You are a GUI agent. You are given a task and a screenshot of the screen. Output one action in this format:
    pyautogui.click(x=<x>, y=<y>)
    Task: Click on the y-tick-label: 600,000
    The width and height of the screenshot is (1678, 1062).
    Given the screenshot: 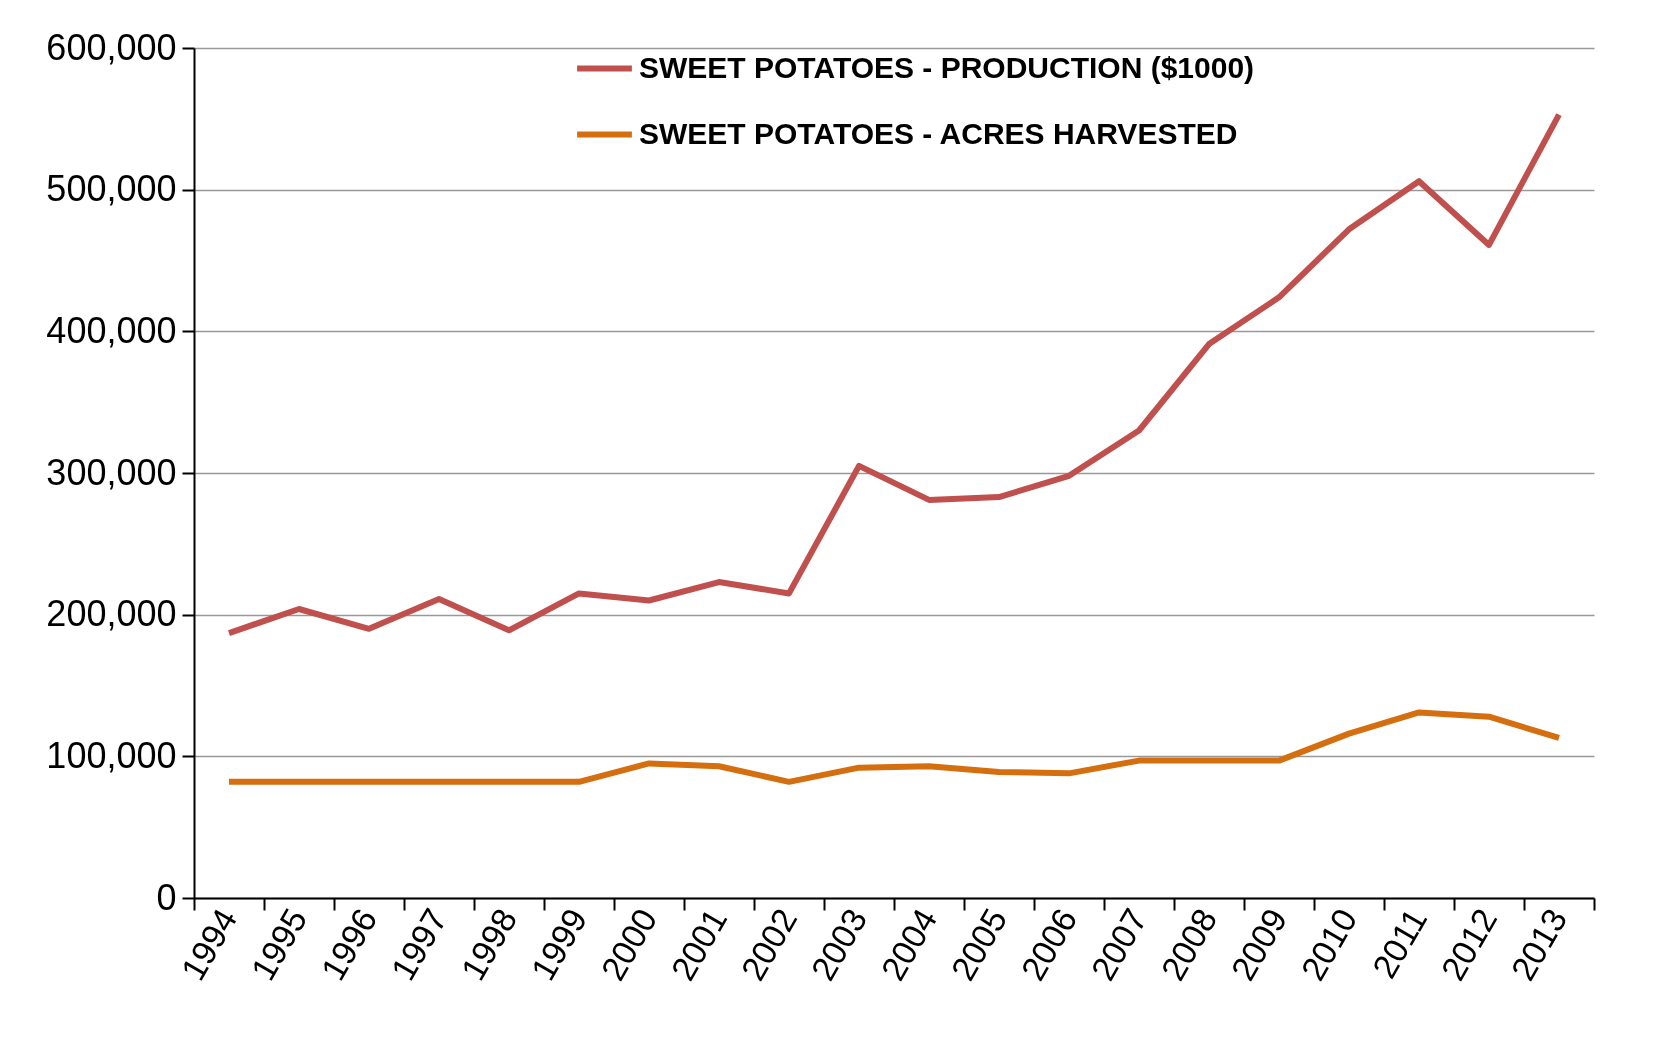 What is the action you would take?
    pyautogui.click(x=111, y=47)
    